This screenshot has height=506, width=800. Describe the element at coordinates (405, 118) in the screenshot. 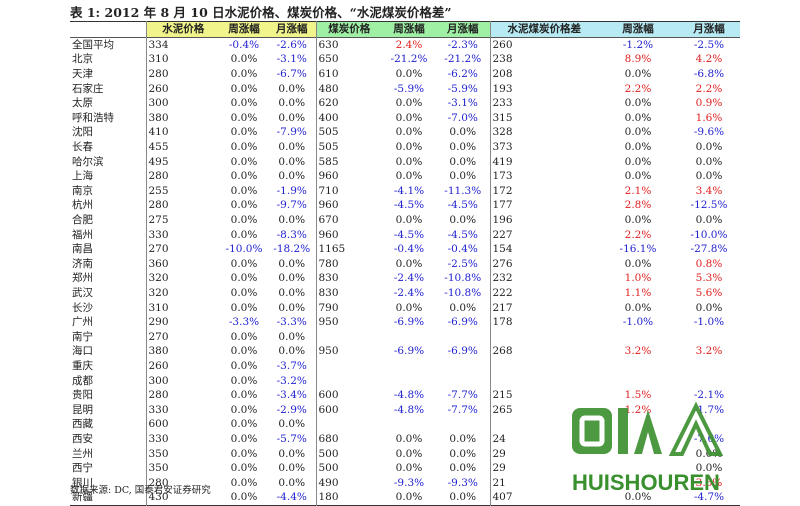

I see `table-row: 呼和浩特 380 0.0% 0.0% 400 0.0% -7.0% 315 0.0% 1.6%` at that location.